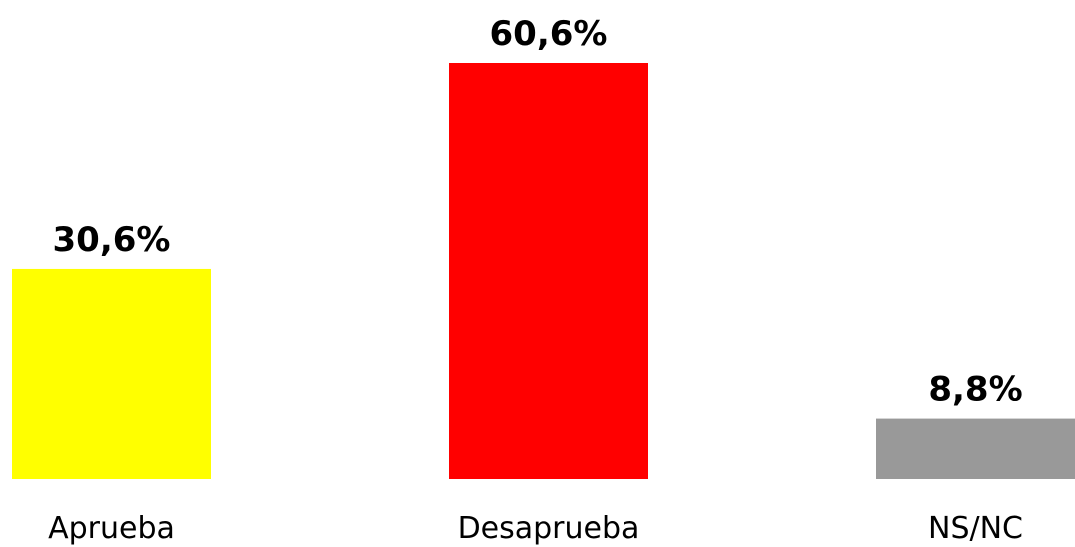 This screenshot has height=547, width=1075. Describe the element at coordinates (975, 528) in the screenshot. I see `category-label-3: NS/NC` at that location.